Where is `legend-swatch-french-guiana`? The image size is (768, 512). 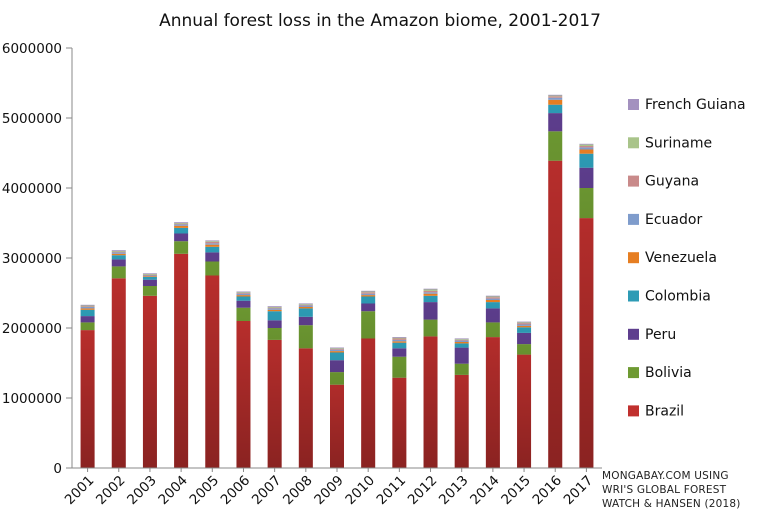 legend-swatch-french-guiana is located at coordinates (633, 104).